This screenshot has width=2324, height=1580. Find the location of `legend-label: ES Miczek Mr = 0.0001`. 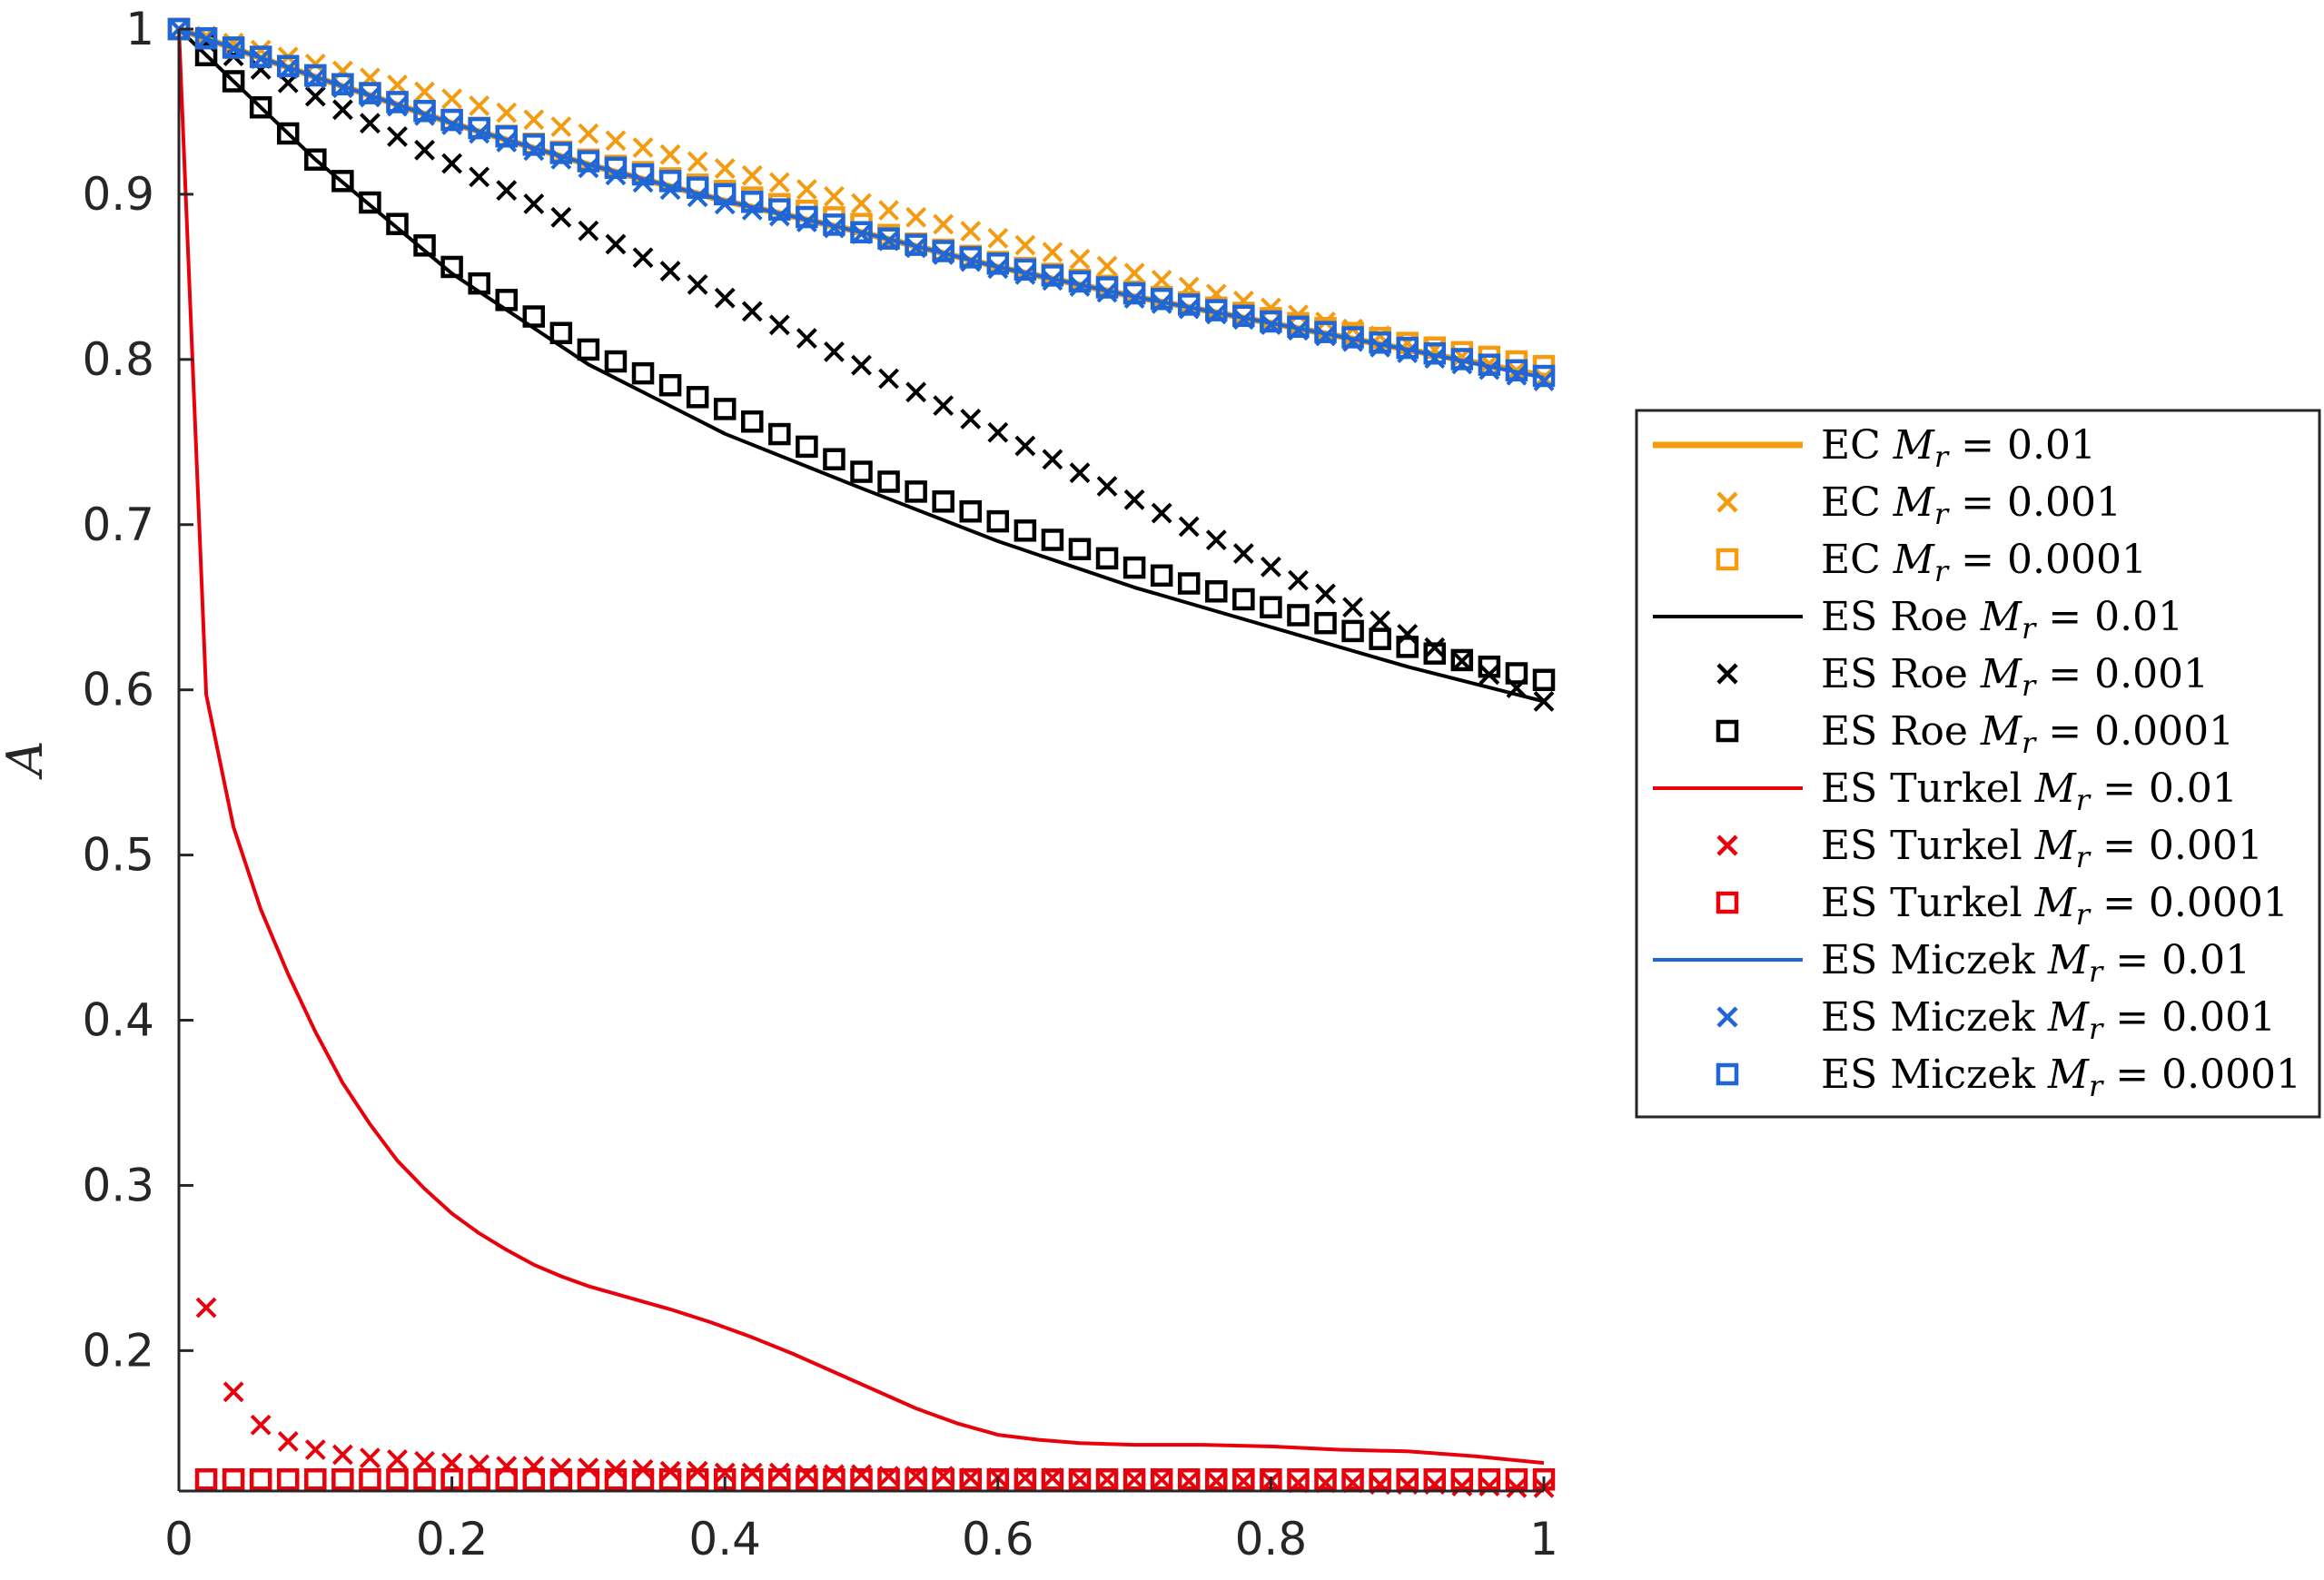

legend-label: ES Miczek Mr = 0.0001 is located at coordinates (2061, 1077).